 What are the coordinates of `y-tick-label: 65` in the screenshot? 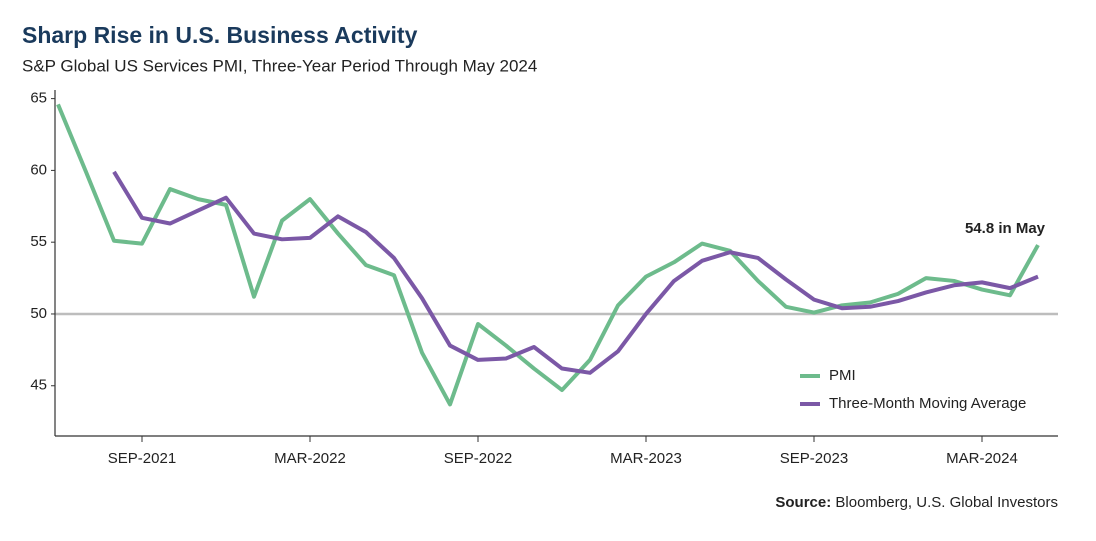 It's located at (38, 98).